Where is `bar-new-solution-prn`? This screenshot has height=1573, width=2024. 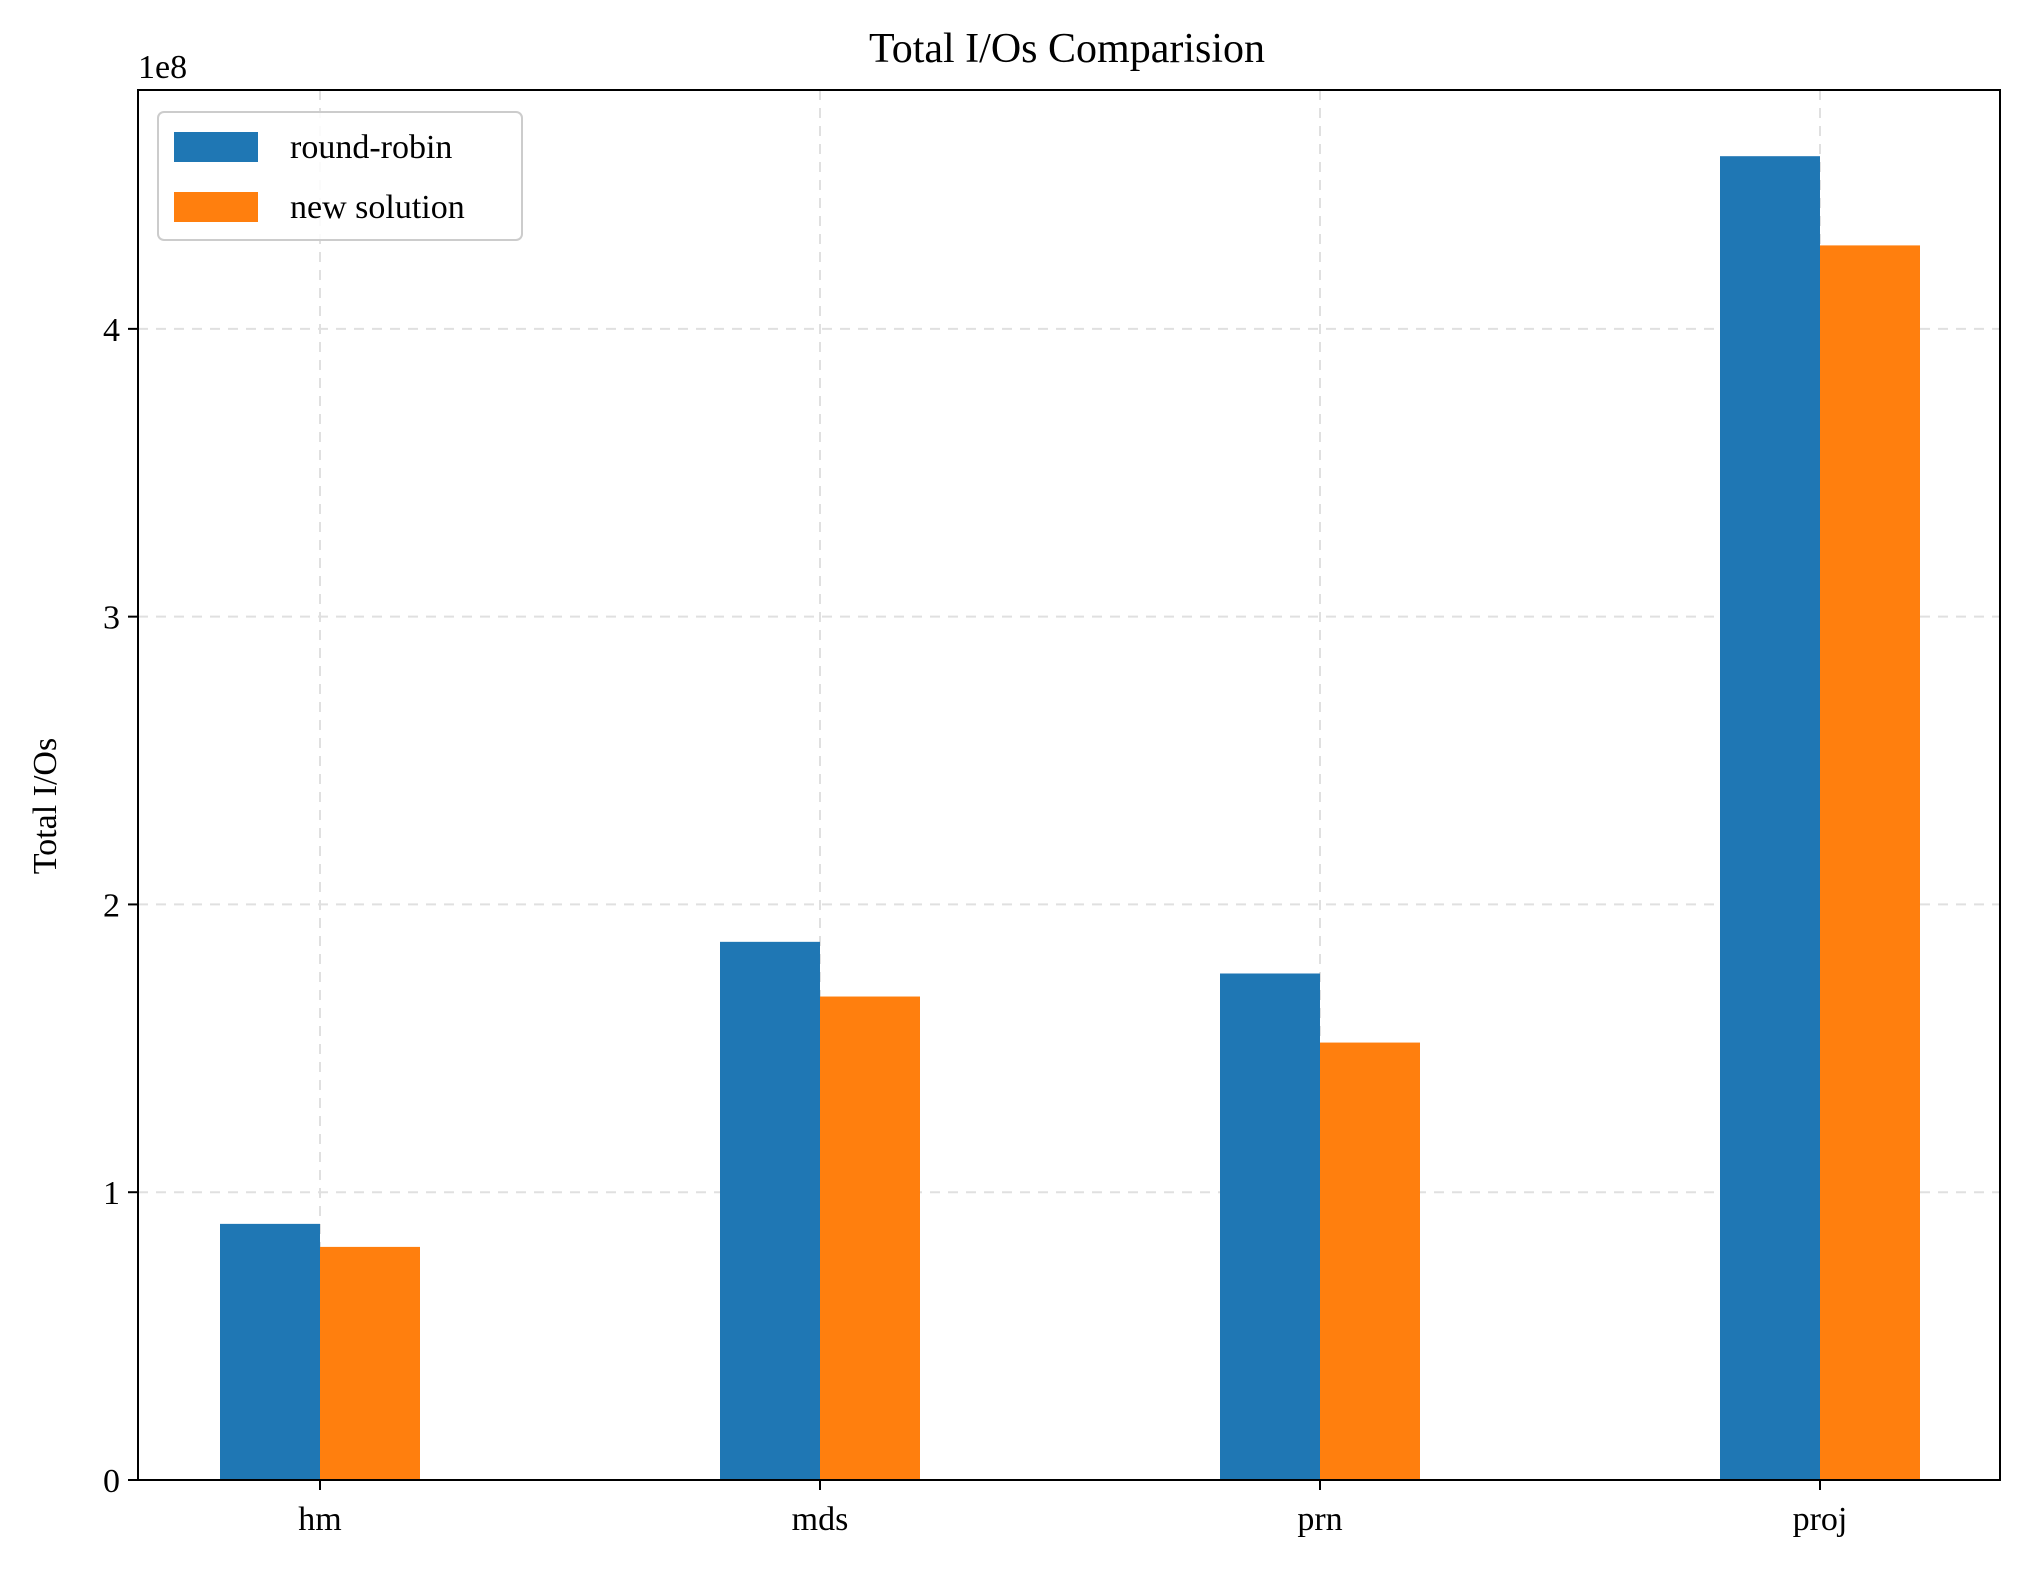 bar-new-solution-prn is located at coordinates (1370, 1261).